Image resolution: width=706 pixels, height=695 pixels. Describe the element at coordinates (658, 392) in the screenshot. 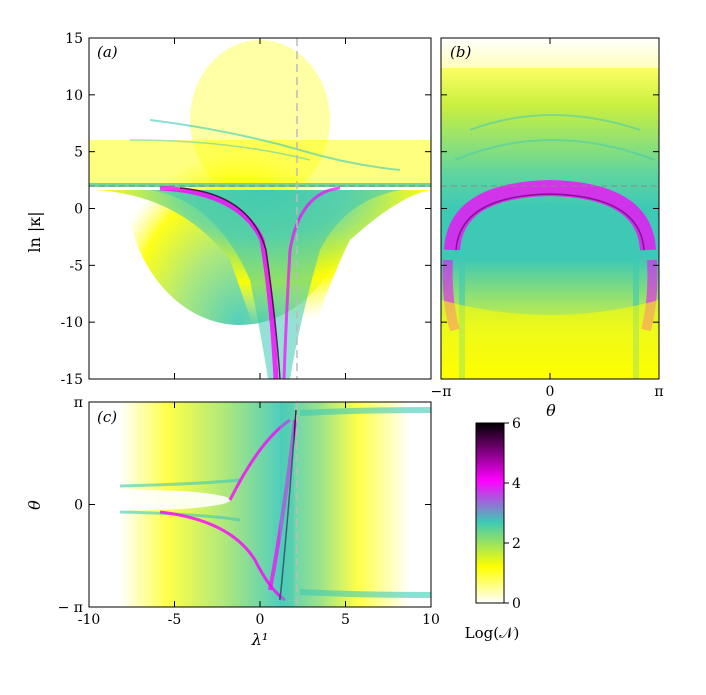

I see `panel-b-x-tick-label: π` at that location.